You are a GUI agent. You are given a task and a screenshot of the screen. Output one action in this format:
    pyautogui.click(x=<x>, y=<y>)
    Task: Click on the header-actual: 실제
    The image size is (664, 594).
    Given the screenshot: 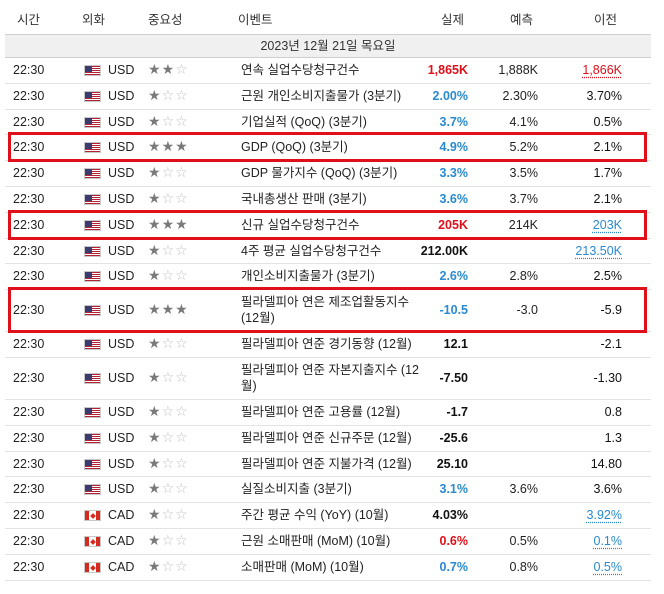 What is the action you would take?
    pyautogui.click(x=453, y=20)
    